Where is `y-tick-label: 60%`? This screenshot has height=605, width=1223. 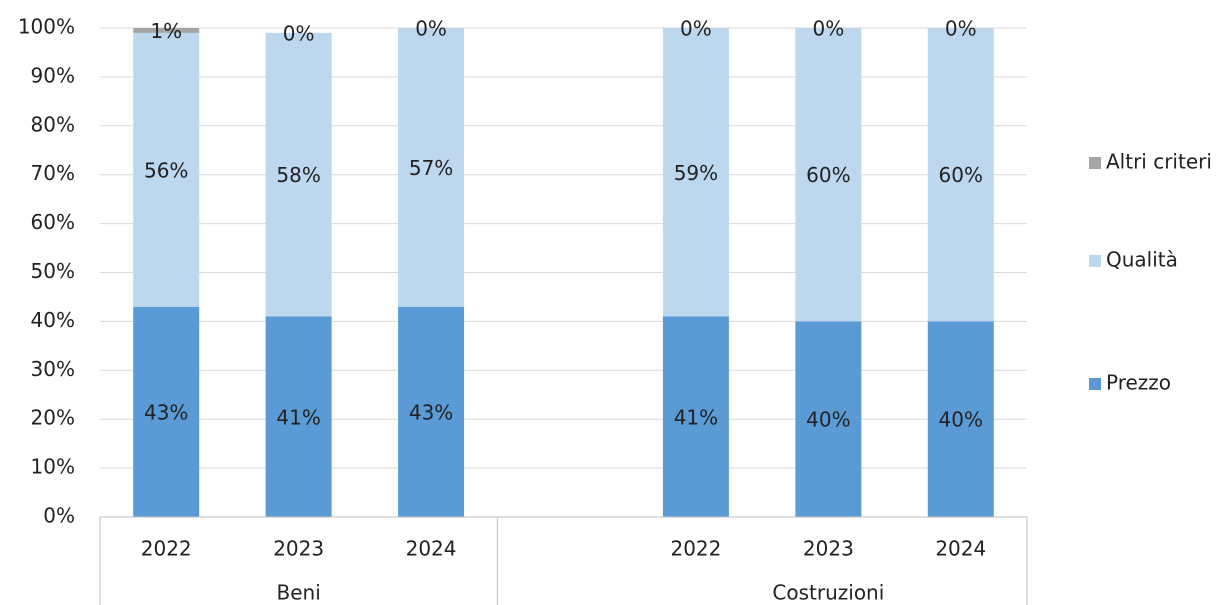 y-tick-label: 60% is located at coordinates (53, 222).